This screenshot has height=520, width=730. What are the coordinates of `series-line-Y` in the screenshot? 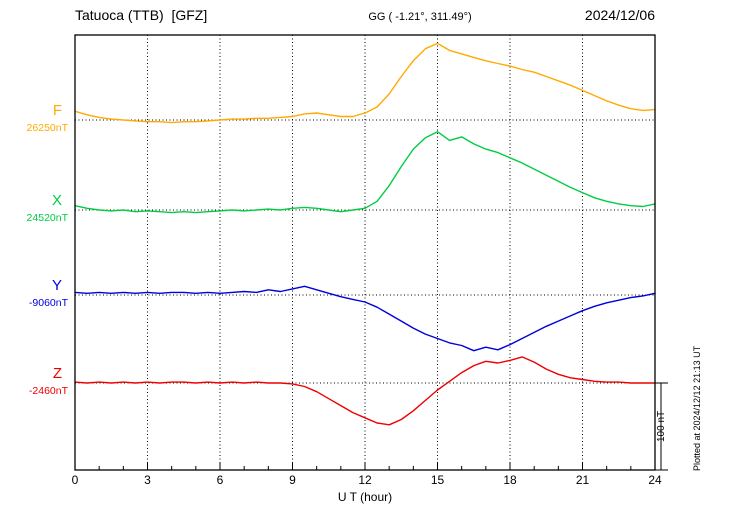 It's located at (365, 318).